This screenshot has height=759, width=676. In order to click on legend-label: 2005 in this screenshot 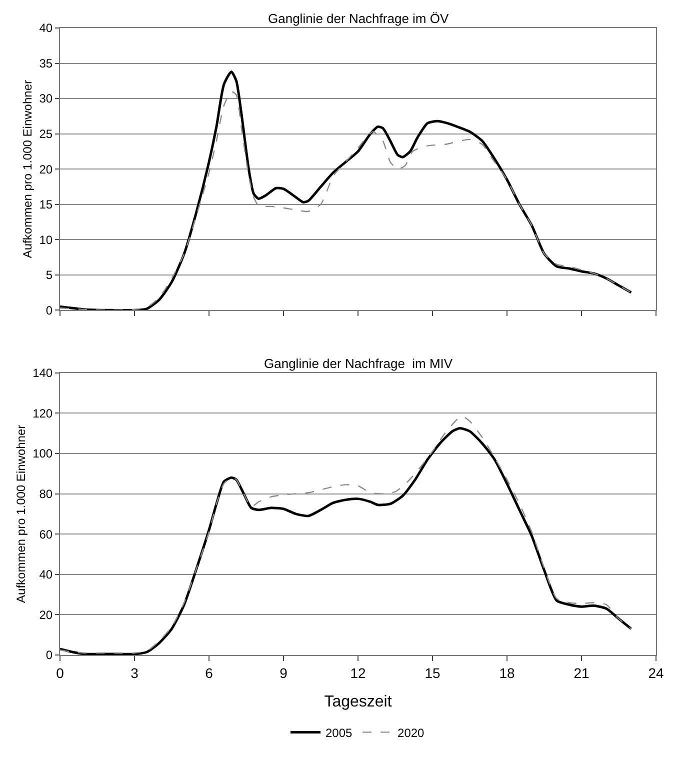, I will do `click(339, 733)`.